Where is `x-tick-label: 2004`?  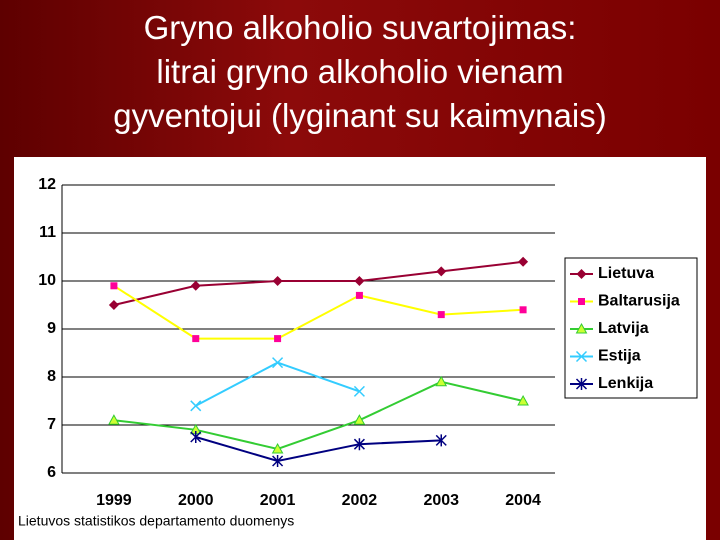 x-tick-label: 2004 is located at coordinates (523, 500).